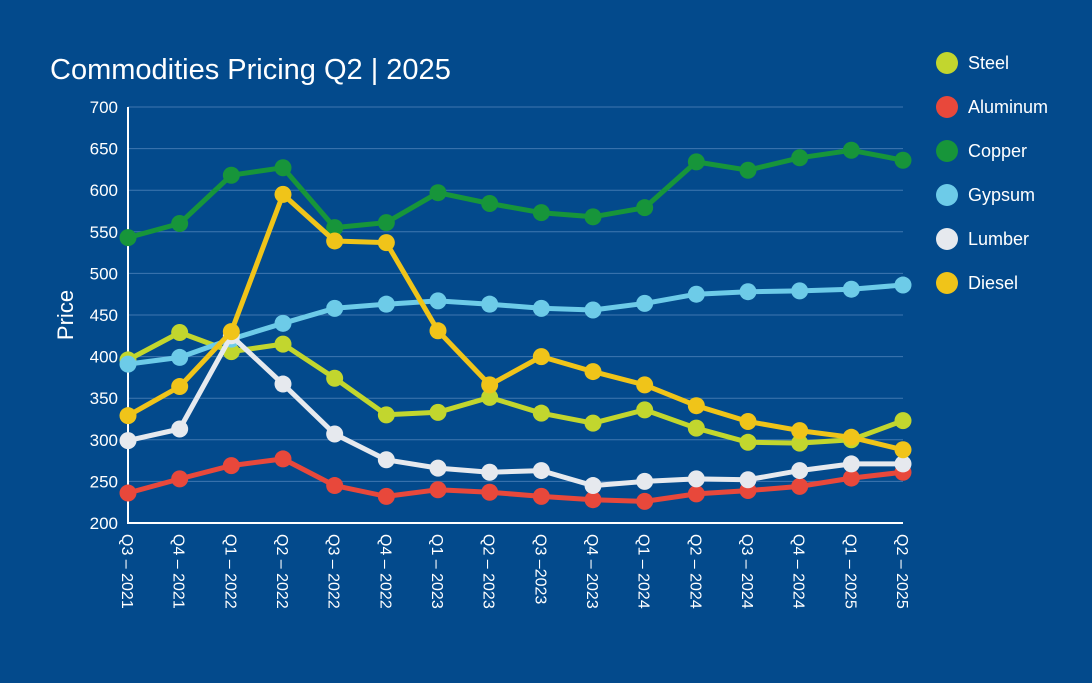 The image size is (1092, 683). Describe the element at coordinates (104, 398) in the screenshot. I see `y-tick-label: 350` at that location.